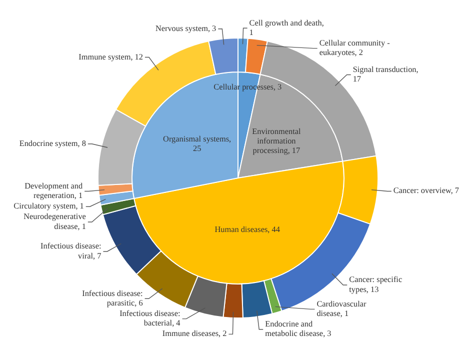 This screenshot has height=342, width=474. Describe the element at coordinates (185, 28) in the screenshot. I see `slice-label: Nervous system, 3` at that location.